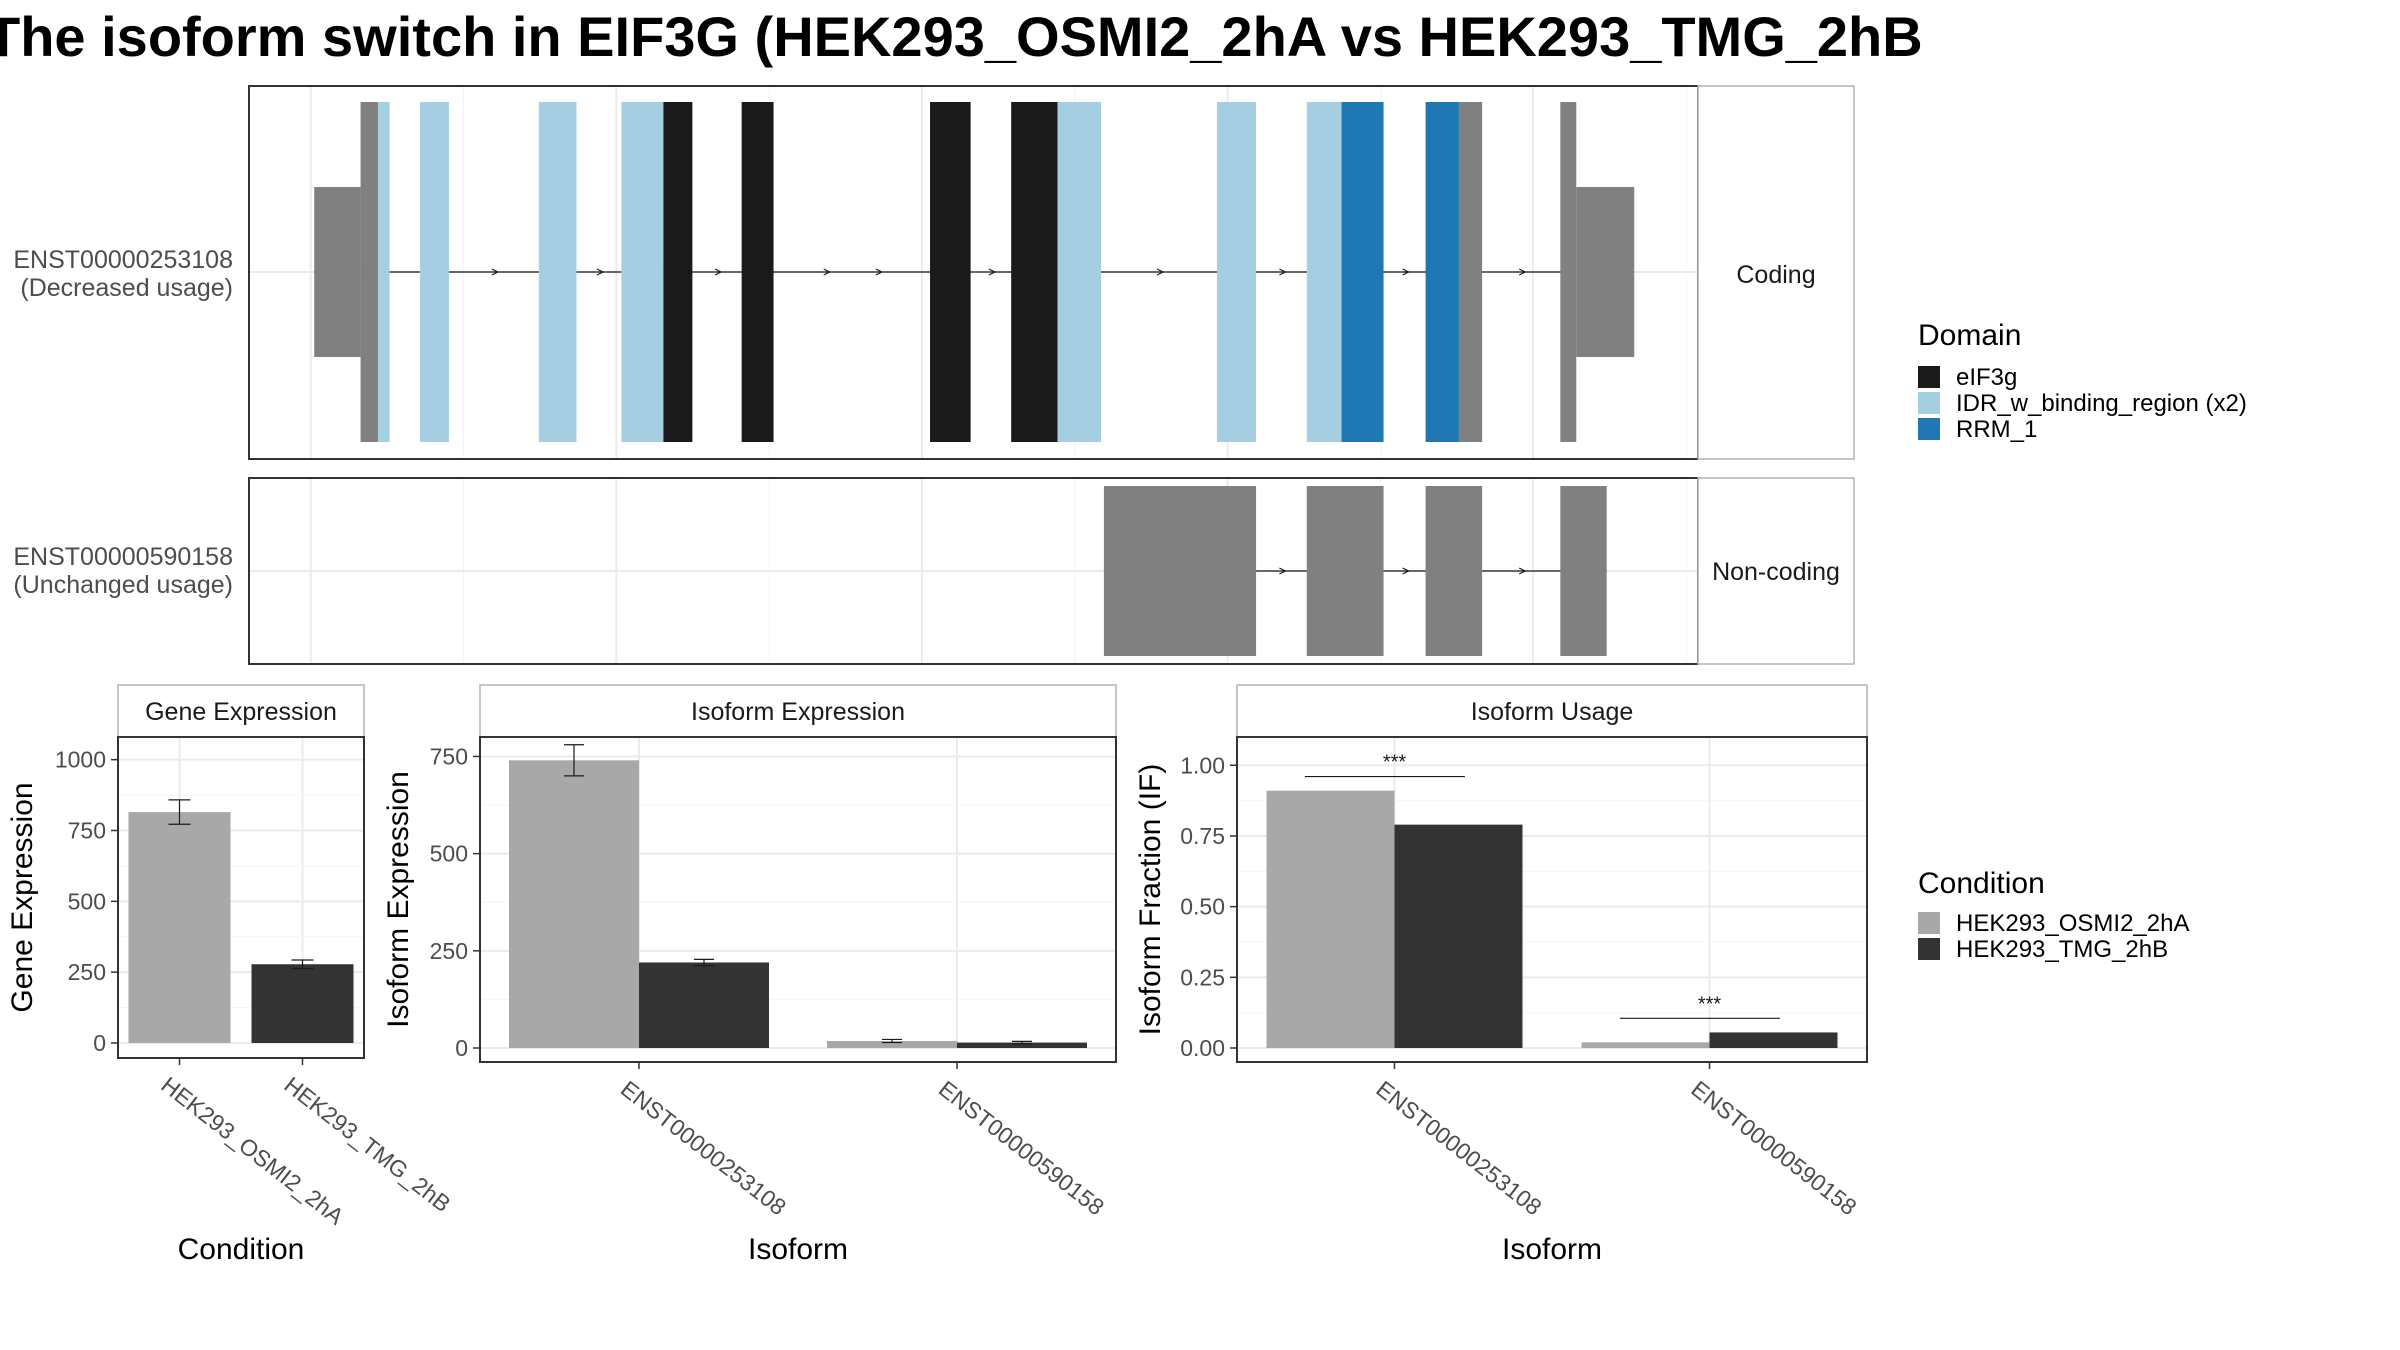  I want to click on significance-label: ***, so click(1710, 1004).